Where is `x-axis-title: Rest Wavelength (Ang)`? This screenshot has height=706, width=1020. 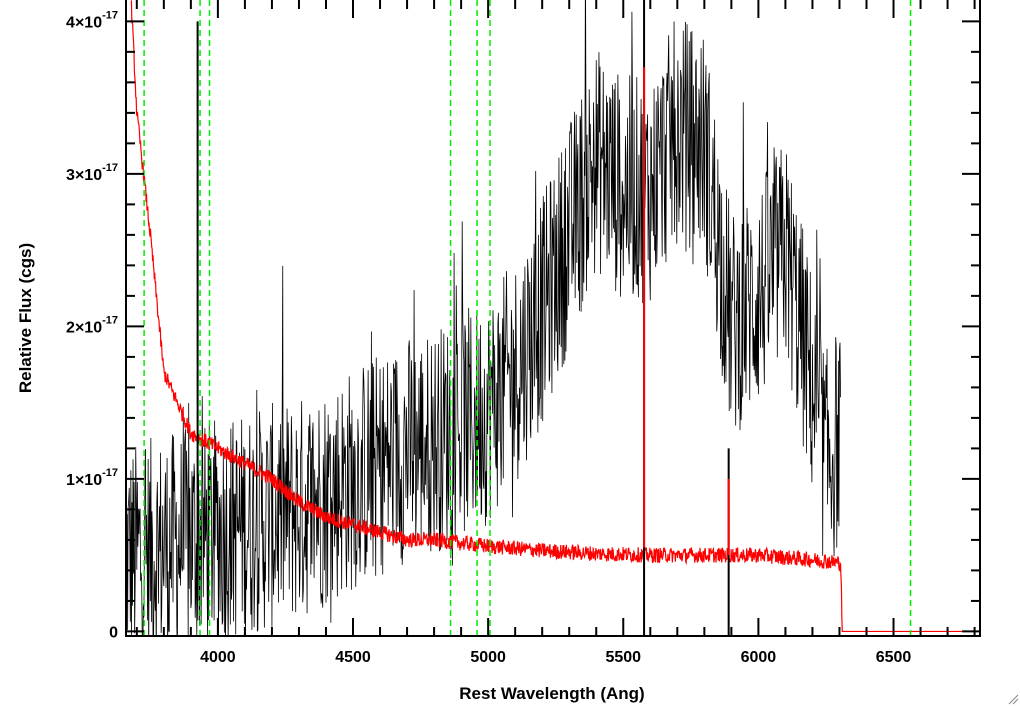 x-axis-title: Rest Wavelength (Ang) is located at coordinates (551, 693).